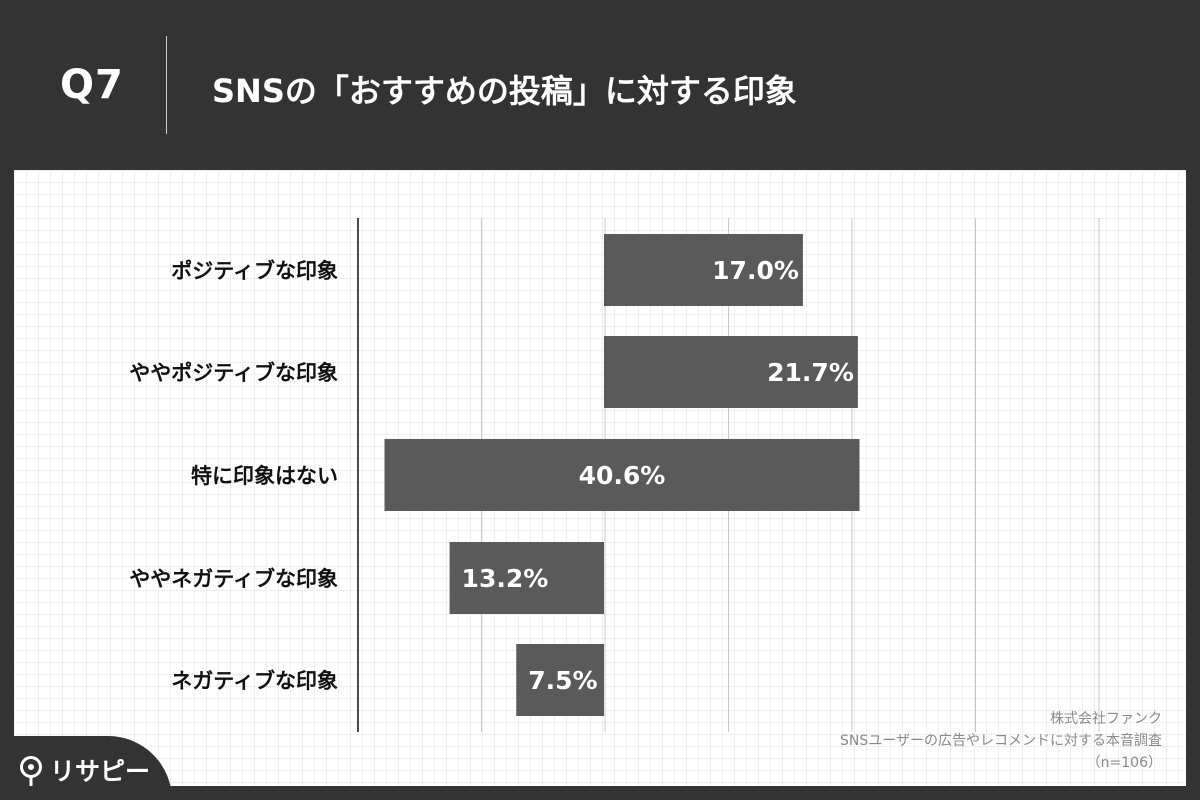 This screenshot has width=1200, height=800. What do you see at coordinates (1124, 763) in the screenshot?
I see `source-sample-size: （n=106）` at bounding box center [1124, 763].